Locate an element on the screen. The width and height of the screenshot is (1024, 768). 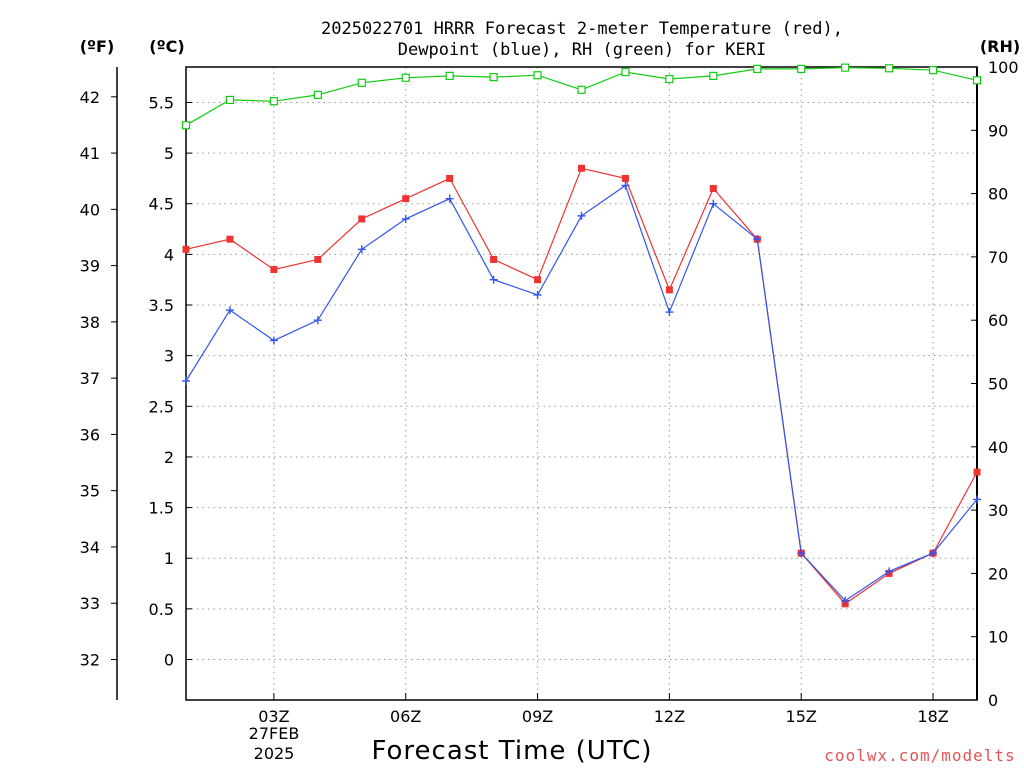
x-tick-03Z: 03Z is located at coordinates (273, 716).